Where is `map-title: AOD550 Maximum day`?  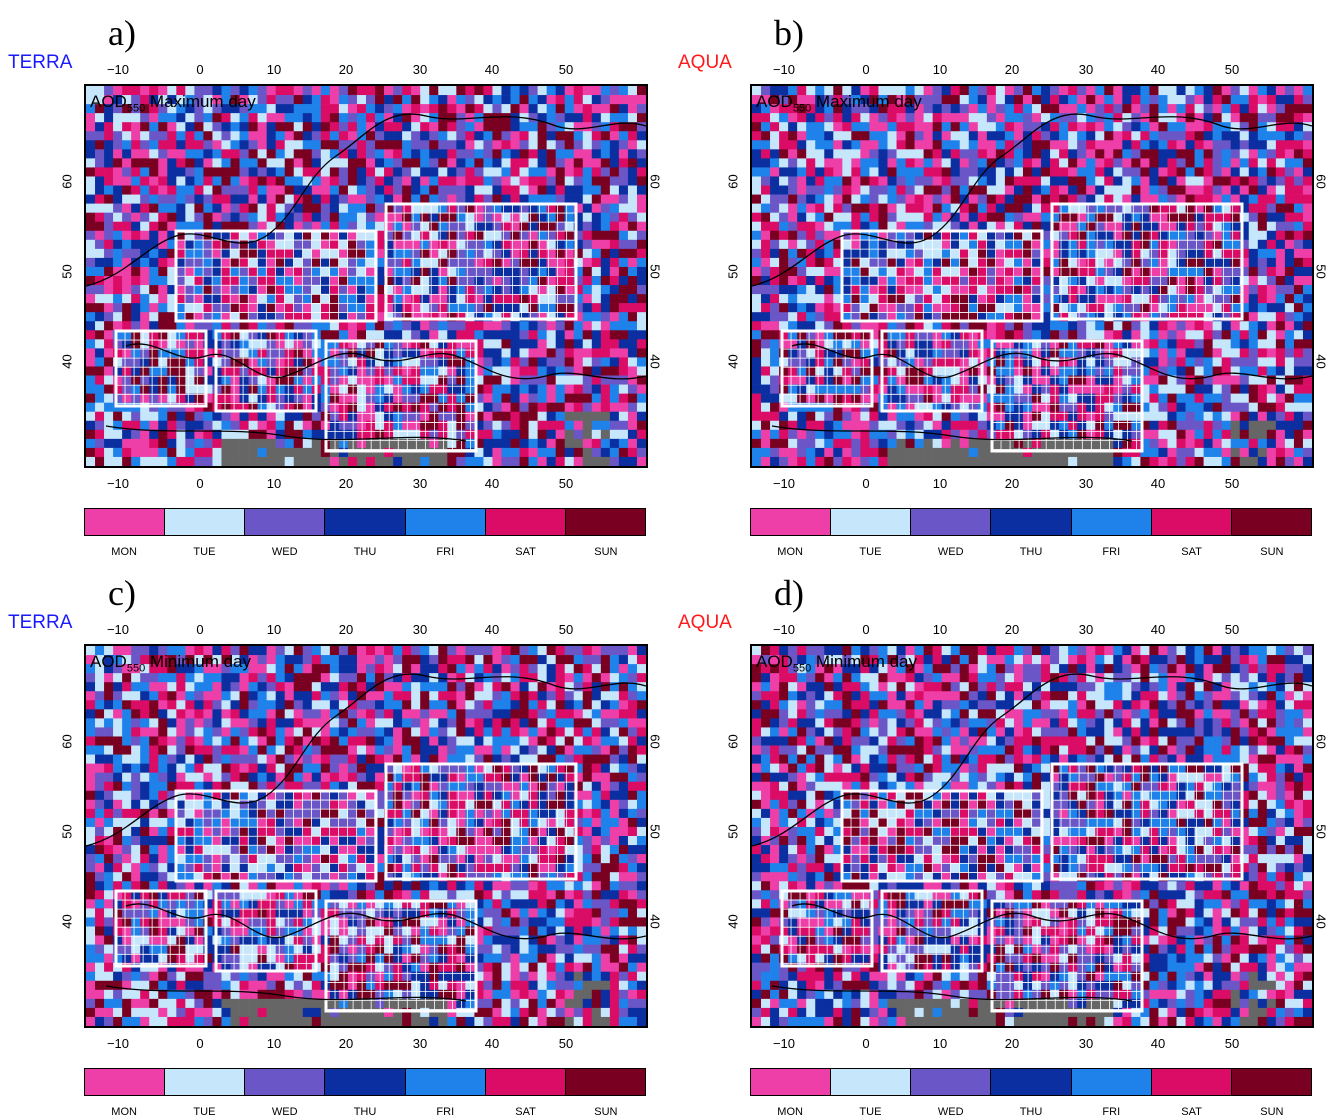 map-title: AOD550 Maximum day is located at coordinates (839, 103).